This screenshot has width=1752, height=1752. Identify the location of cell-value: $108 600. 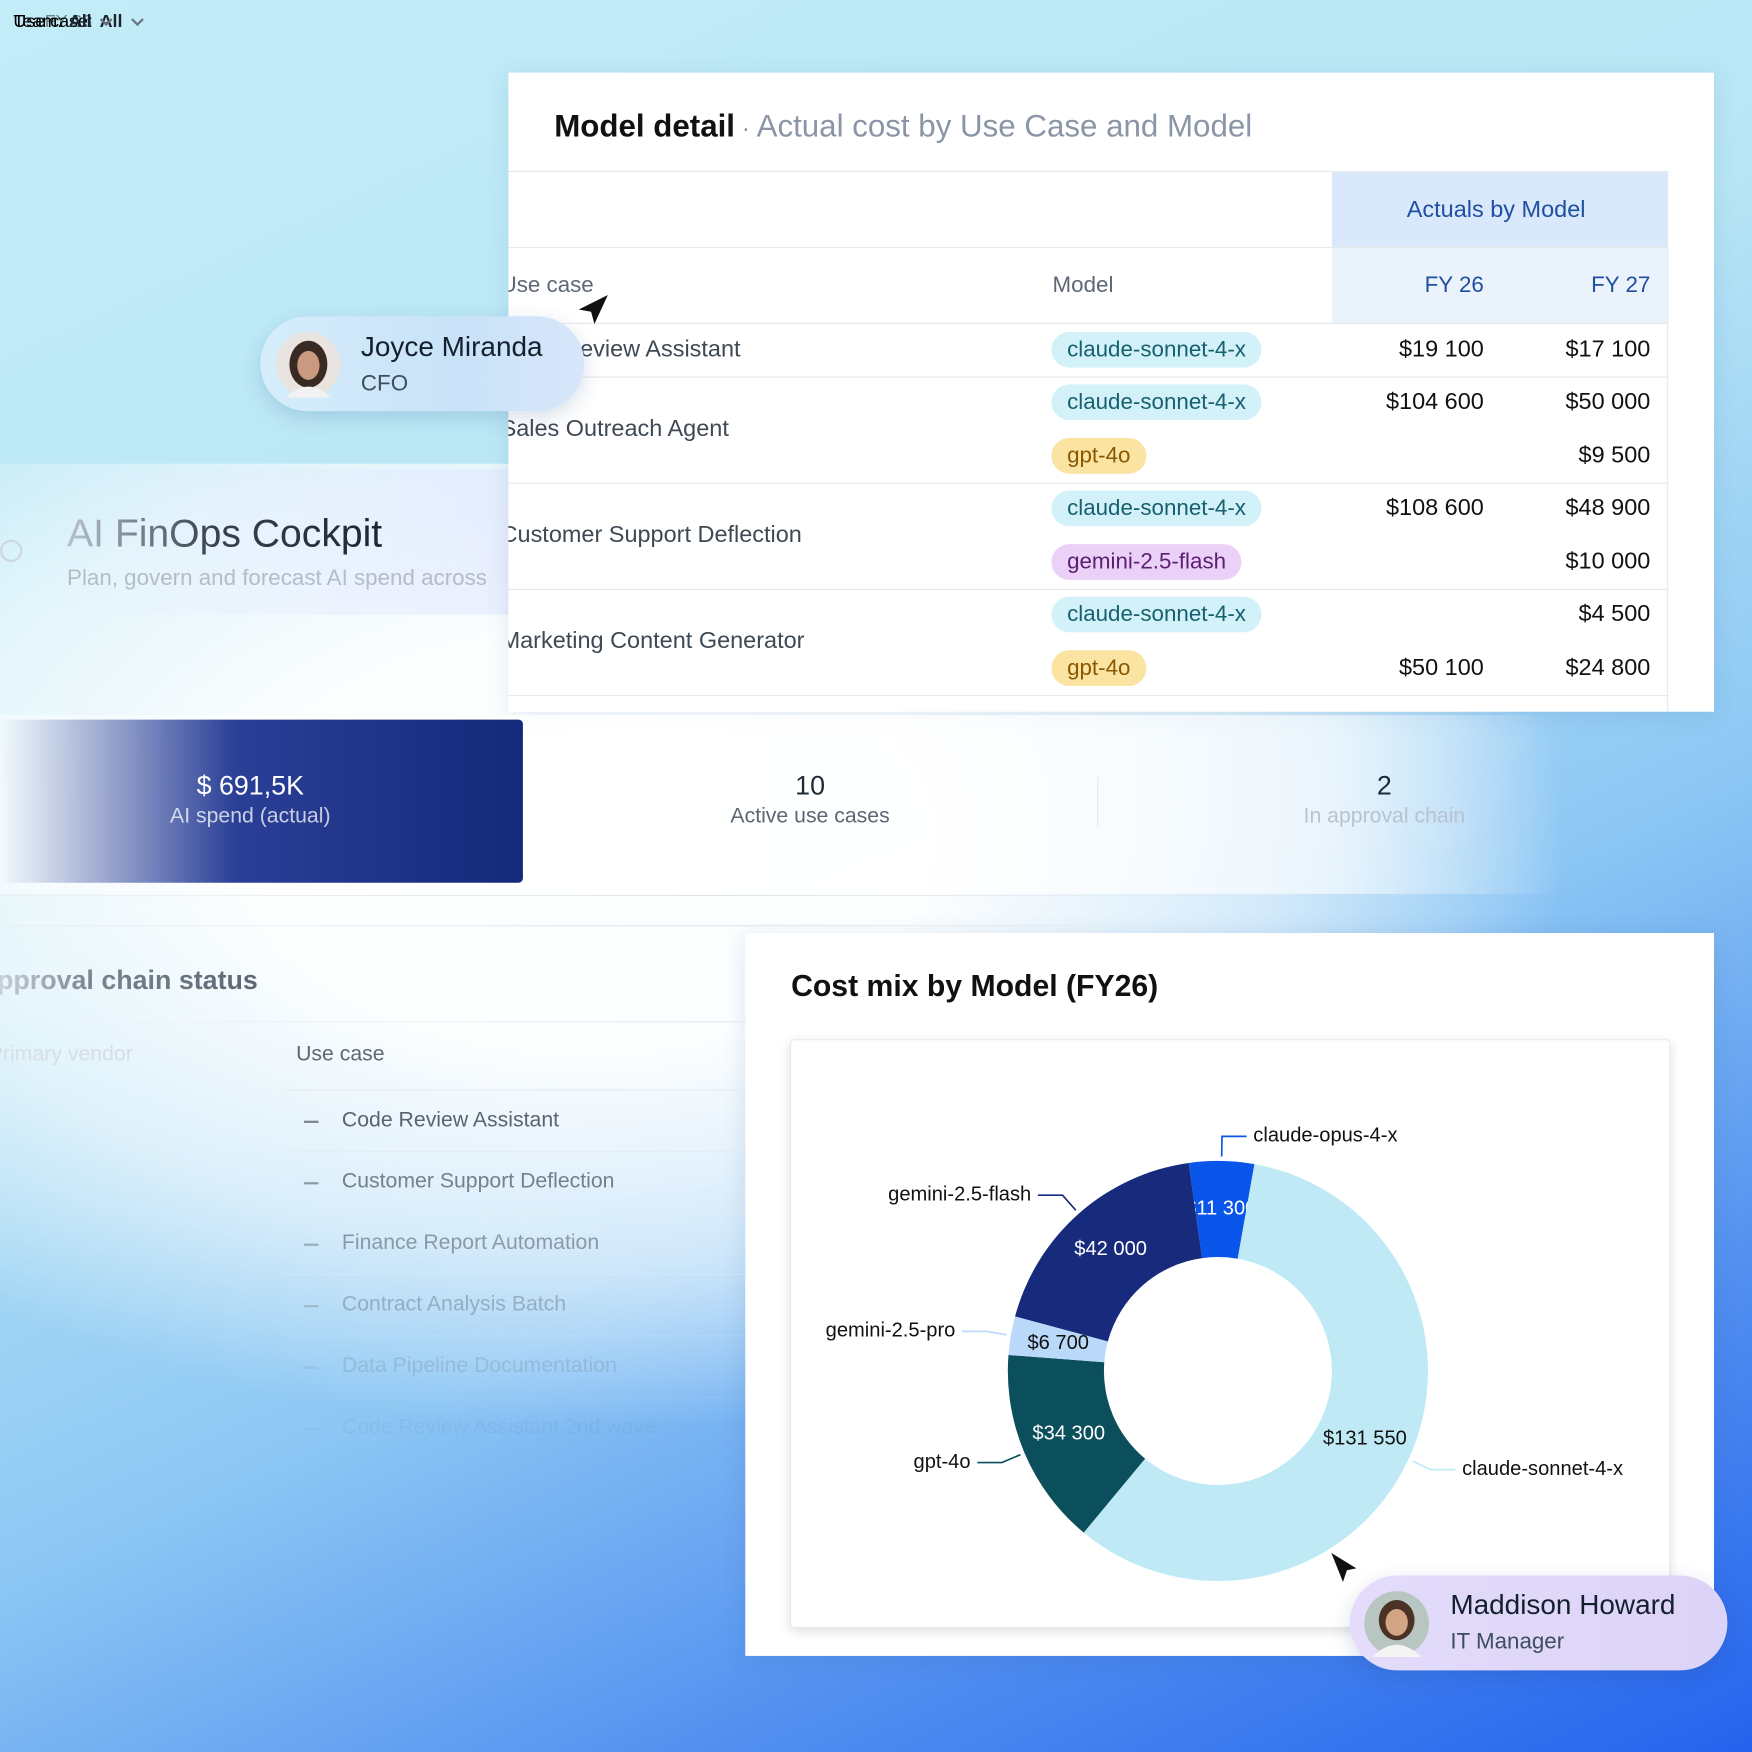
(1434, 507).